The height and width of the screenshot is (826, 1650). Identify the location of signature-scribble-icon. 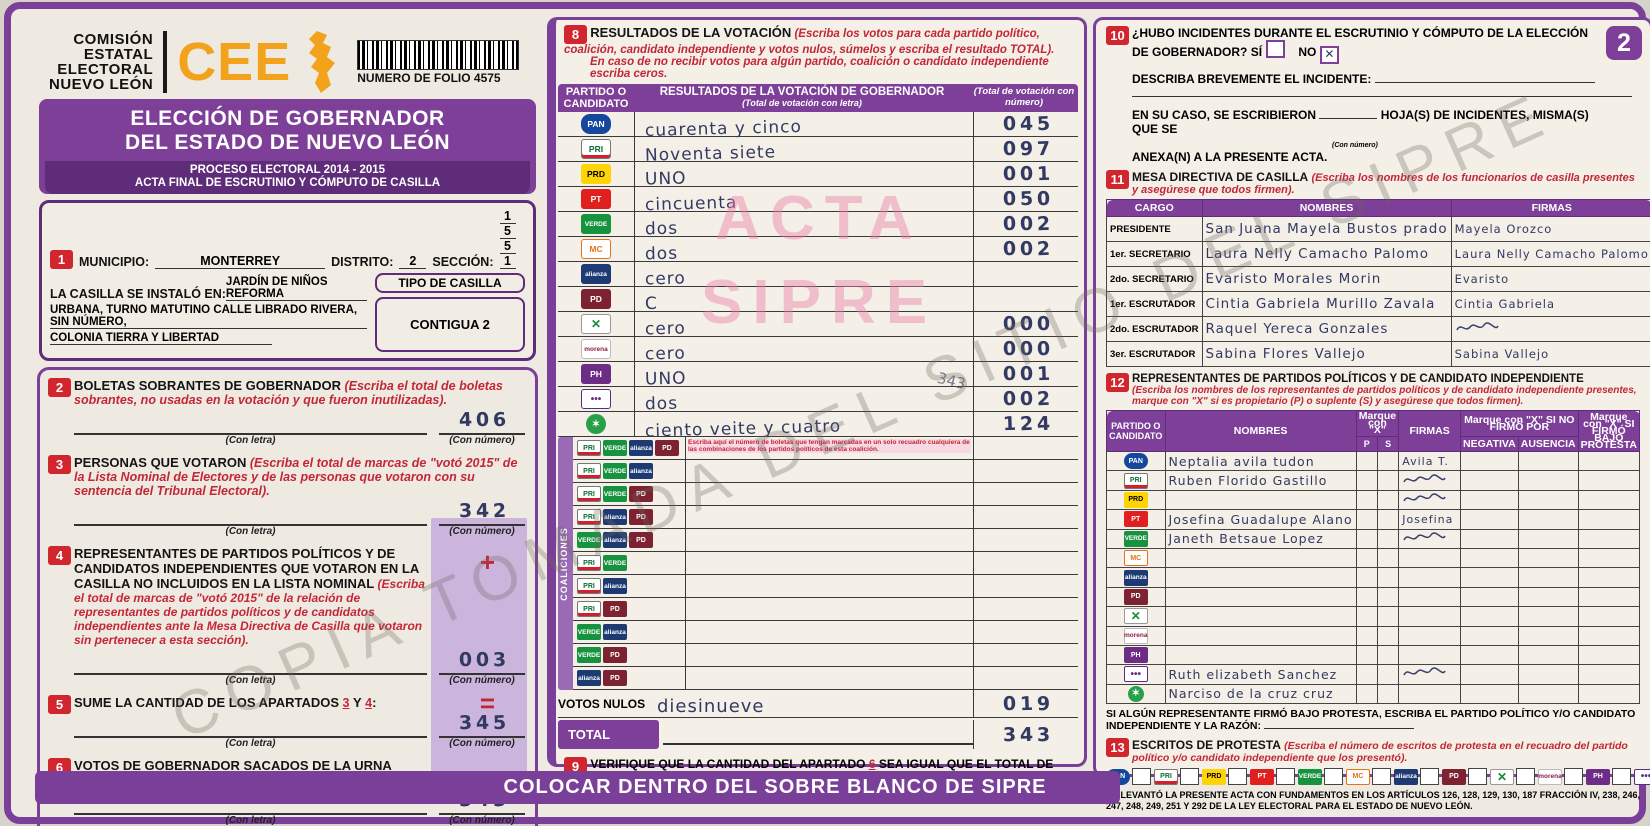
(1424, 671).